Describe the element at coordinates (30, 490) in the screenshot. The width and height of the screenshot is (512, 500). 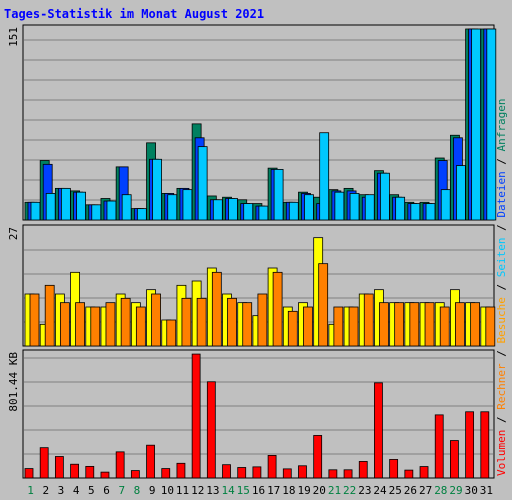
I see `x-tick-label: 1` at that location.